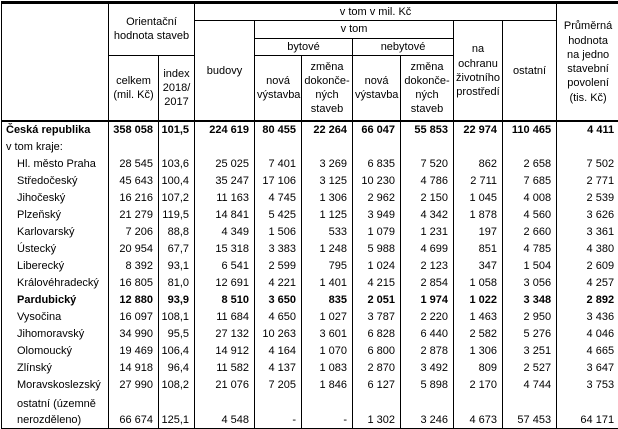  What do you see at coordinates (225, 165) in the screenshot?
I see `cell-budovy: 25 025` at bounding box center [225, 165].